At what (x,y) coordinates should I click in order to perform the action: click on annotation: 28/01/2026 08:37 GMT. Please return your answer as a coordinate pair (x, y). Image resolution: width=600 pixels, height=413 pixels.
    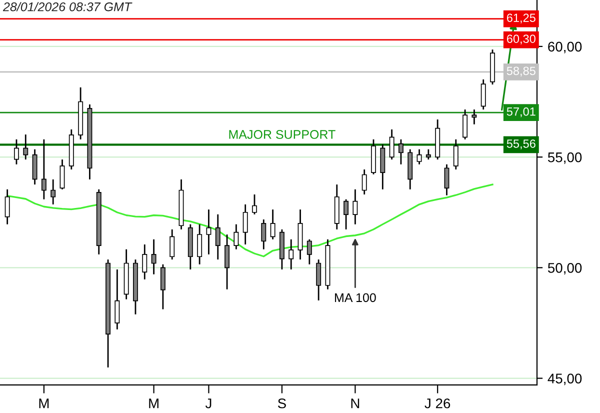
    Looking at the image, I should click on (67, 7).